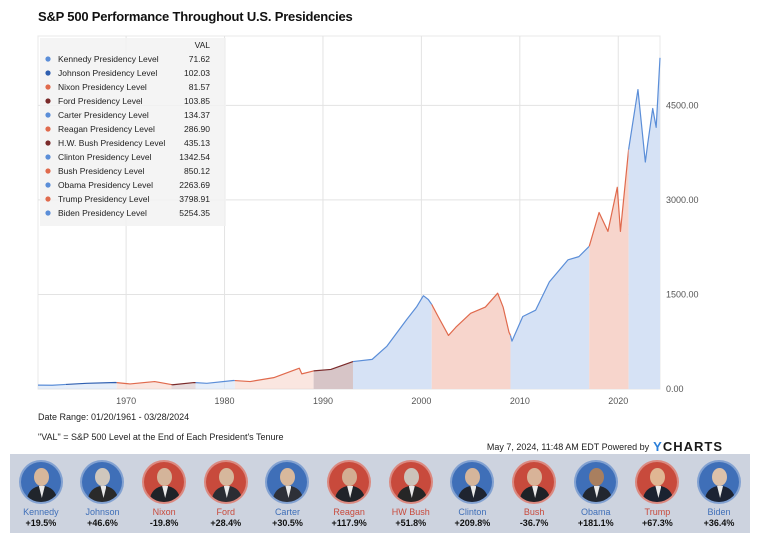 The image size is (759, 537). I want to click on president-change: +181.1%, so click(595, 523).